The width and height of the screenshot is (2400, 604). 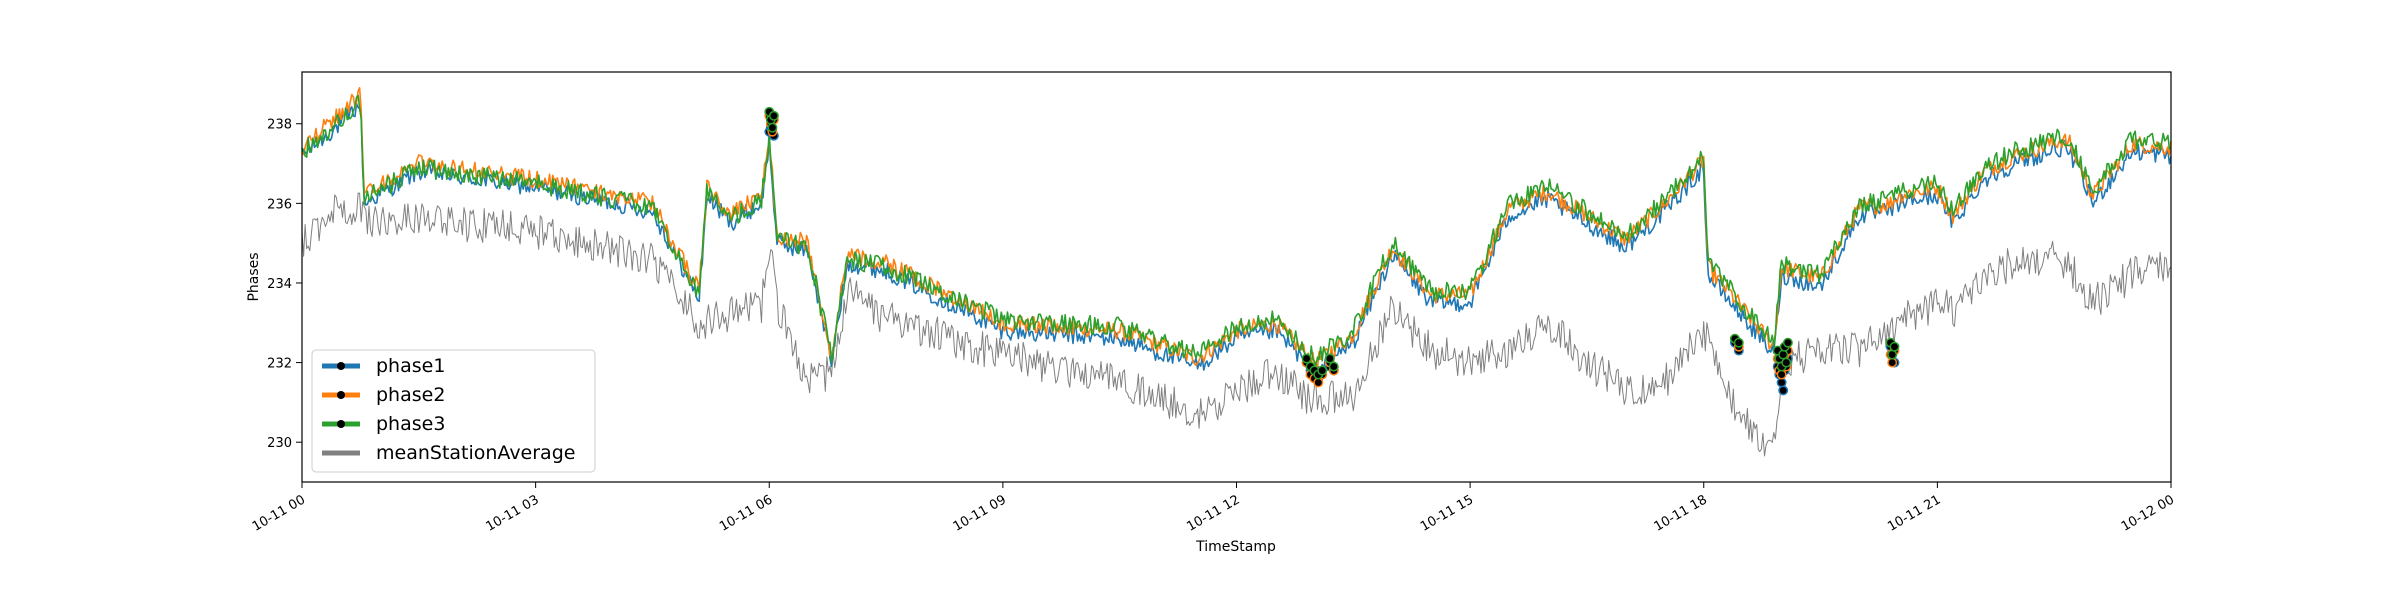 What do you see at coordinates (475, 453) in the screenshot?
I see `legend-label-mean-station-average: meanStationAverage` at bounding box center [475, 453].